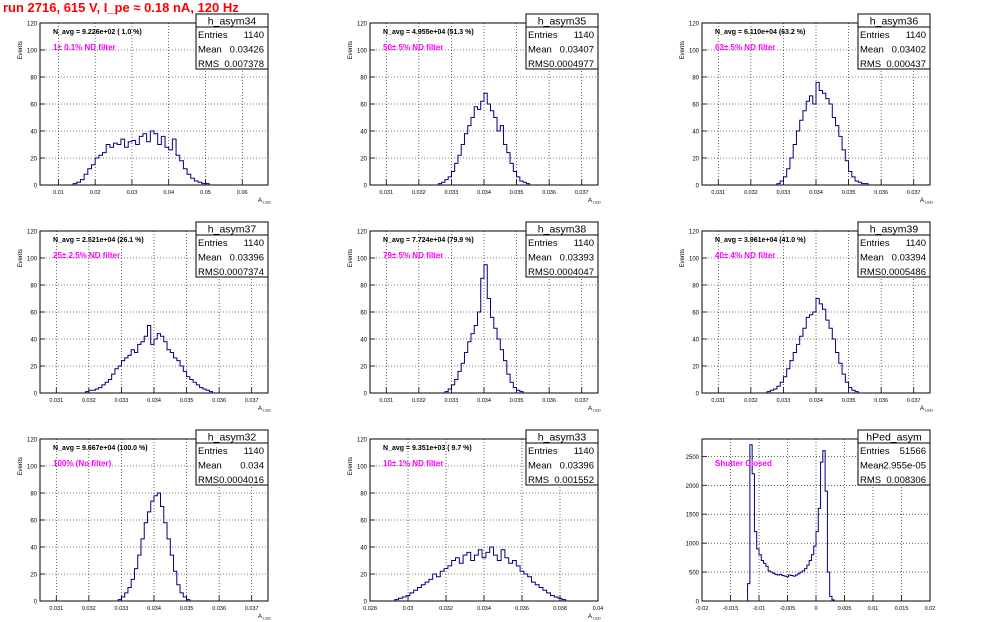 Image resolution: width=996 pixels, height=622 pixels. Describe the element at coordinates (909, 50) in the screenshot. I see `stats-value: 0.03402` at that location.